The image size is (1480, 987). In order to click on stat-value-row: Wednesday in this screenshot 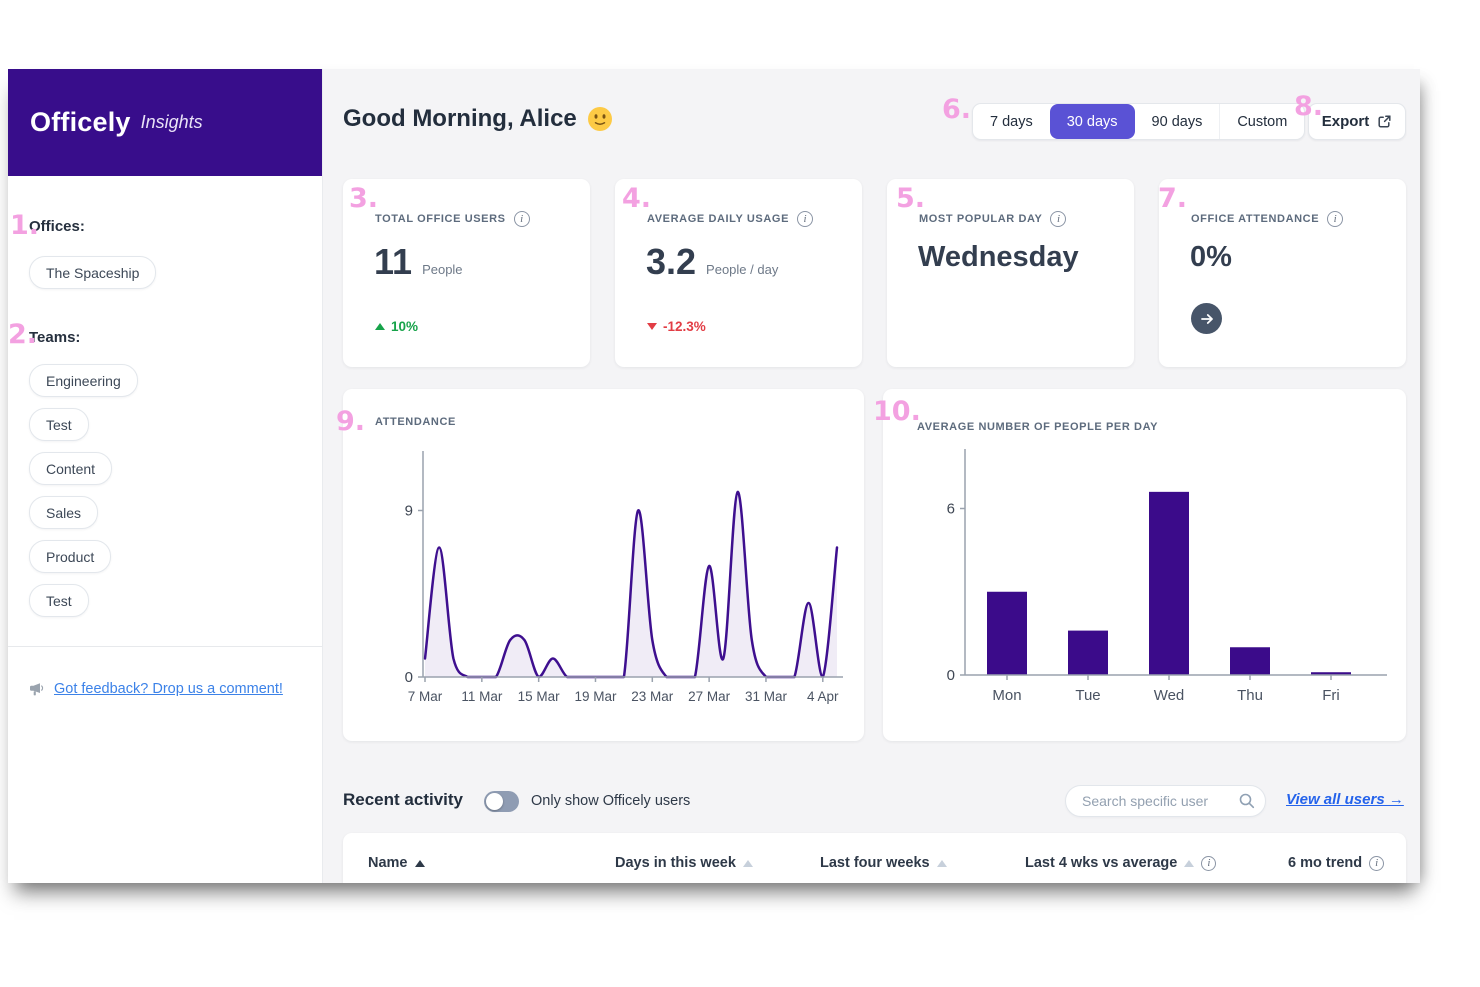, I will do `click(998, 257)`.